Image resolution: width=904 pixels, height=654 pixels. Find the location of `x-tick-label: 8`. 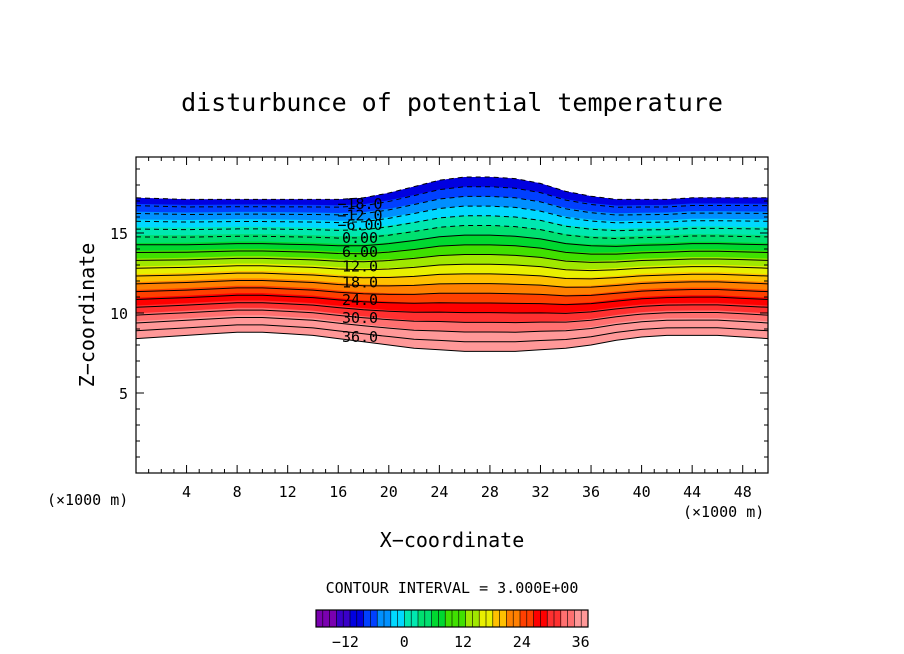

x-tick-label: 8 is located at coordinates (237, 492).